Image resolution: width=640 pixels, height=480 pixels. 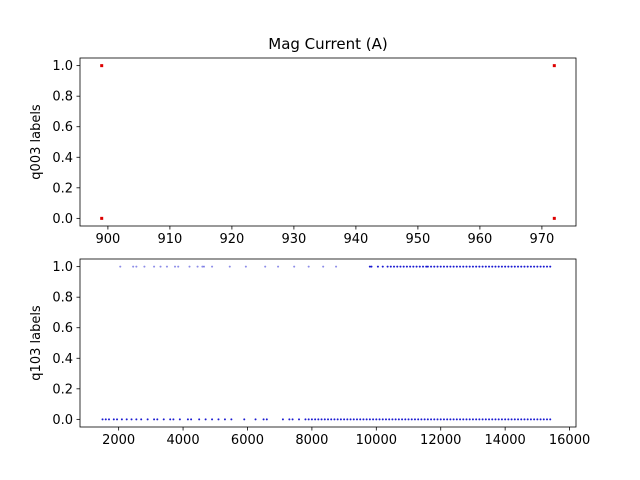 I want to click on chart-title: Mag Current (A), so click(x=328, y=44).